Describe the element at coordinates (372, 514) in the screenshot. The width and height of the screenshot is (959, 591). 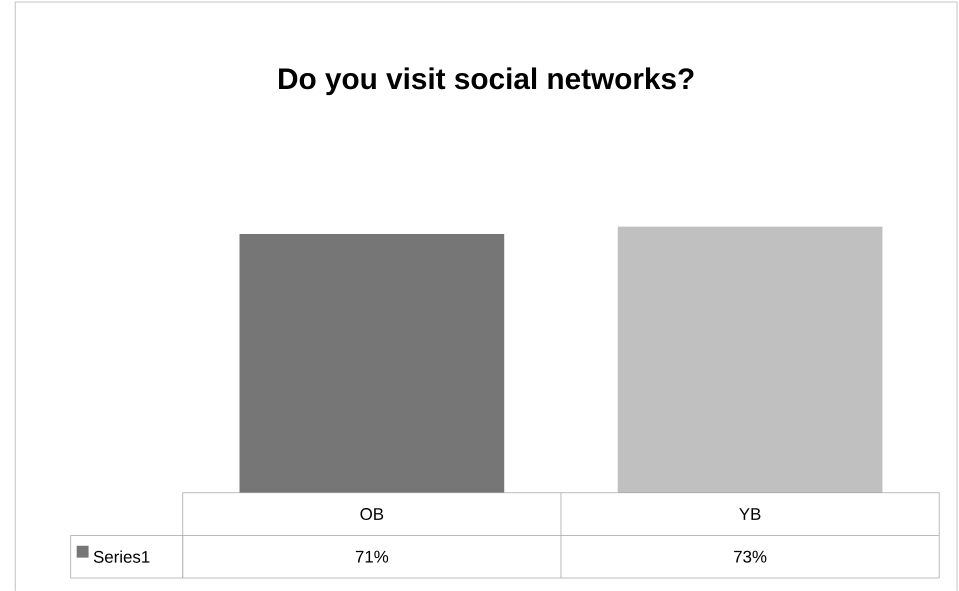
I see `x-tick-label: OB` at that location.